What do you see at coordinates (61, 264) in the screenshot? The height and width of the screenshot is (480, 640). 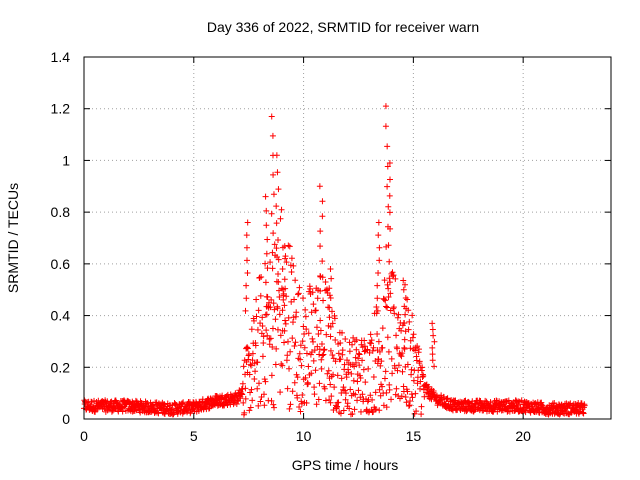 I see `y-tick-label: 0.6` at bounding box center [61, 264].